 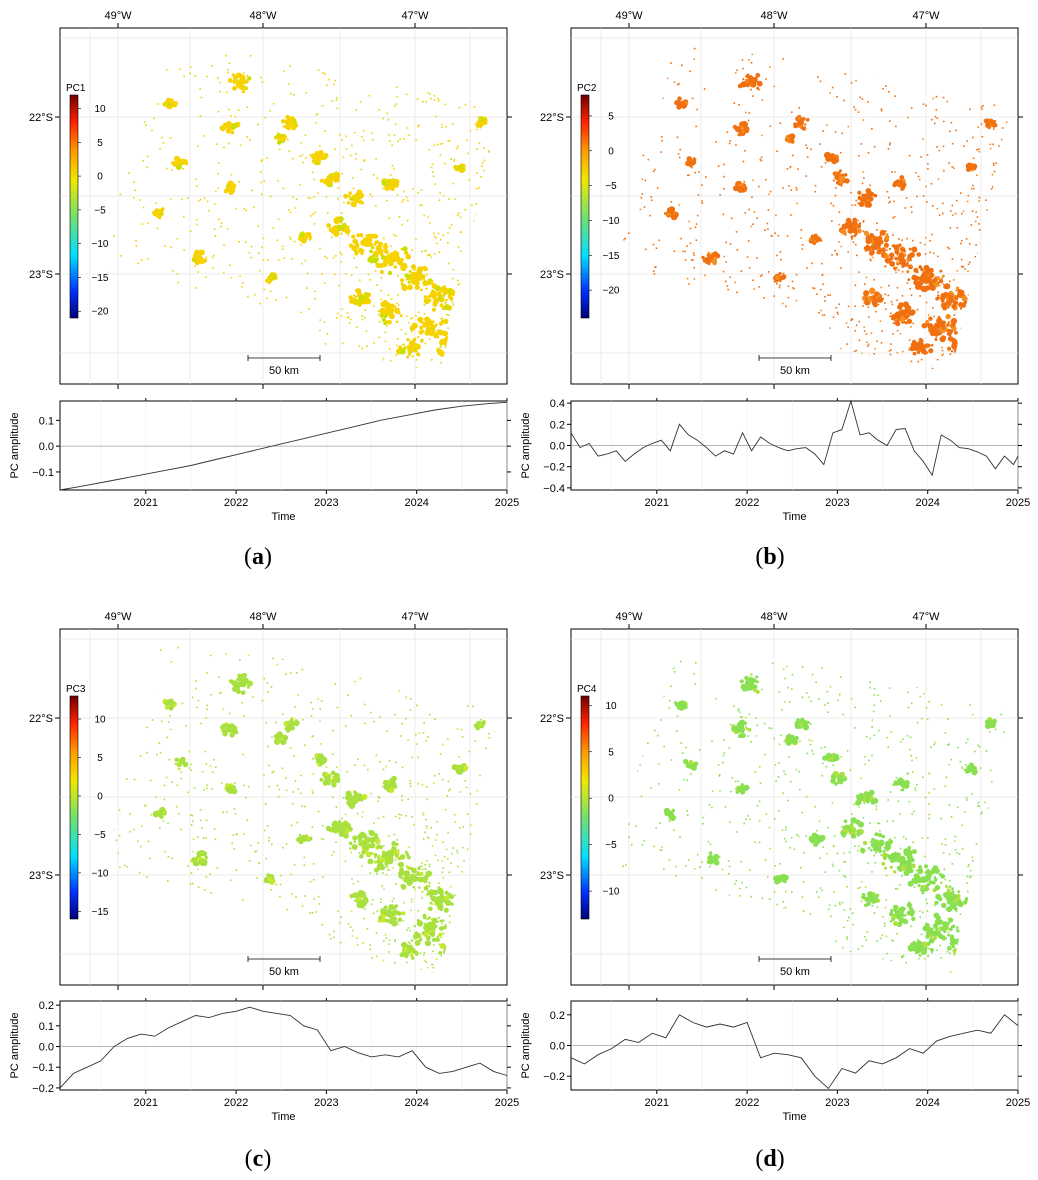 I want to click on colorbar: PC3 10 5 0 −5 −10 −15, so click(x=87, y=802).